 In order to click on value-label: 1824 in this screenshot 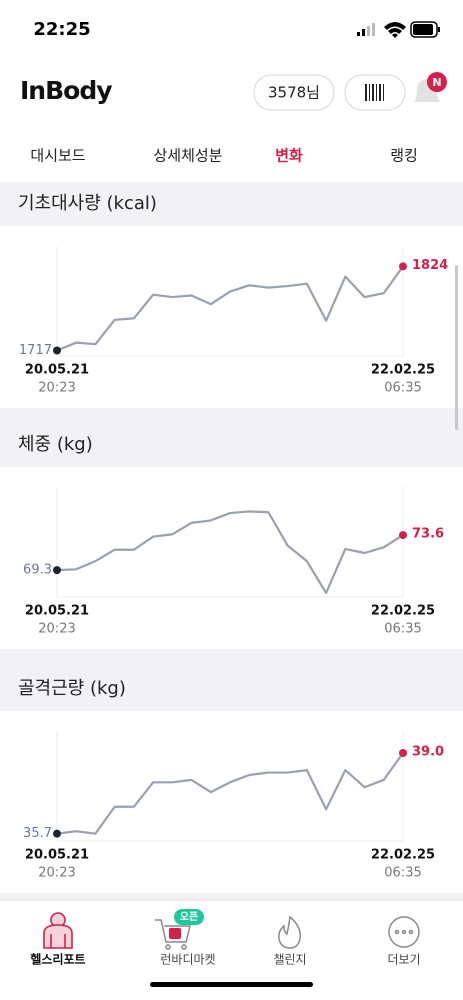, I will do `click(430, 265)`.